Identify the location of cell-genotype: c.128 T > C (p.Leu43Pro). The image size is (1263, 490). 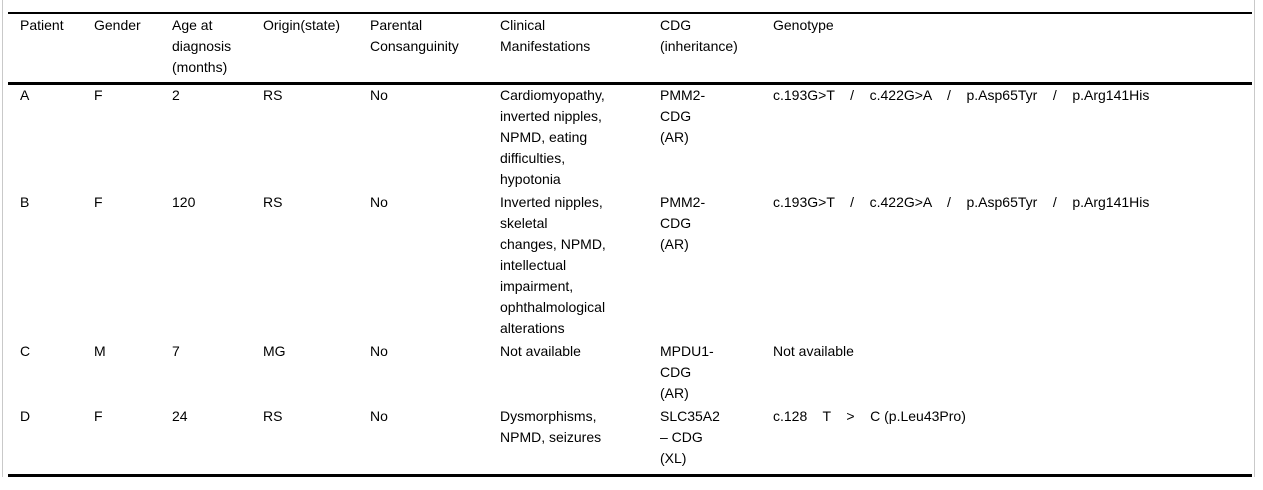
(869, 416).